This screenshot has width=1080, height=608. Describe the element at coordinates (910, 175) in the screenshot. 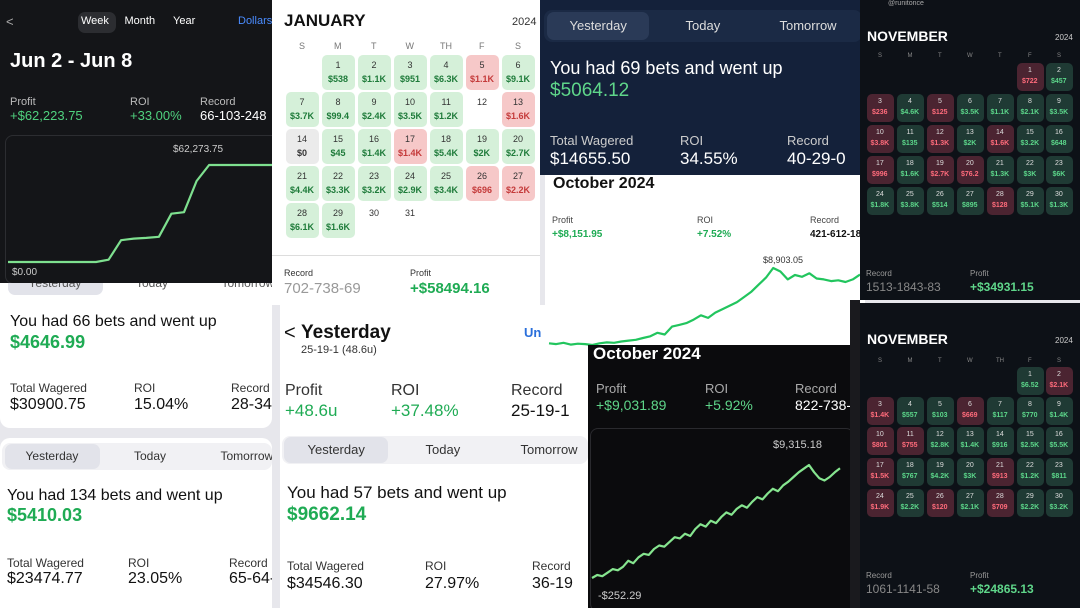

I see `day-amount: $1.6K` at that location.